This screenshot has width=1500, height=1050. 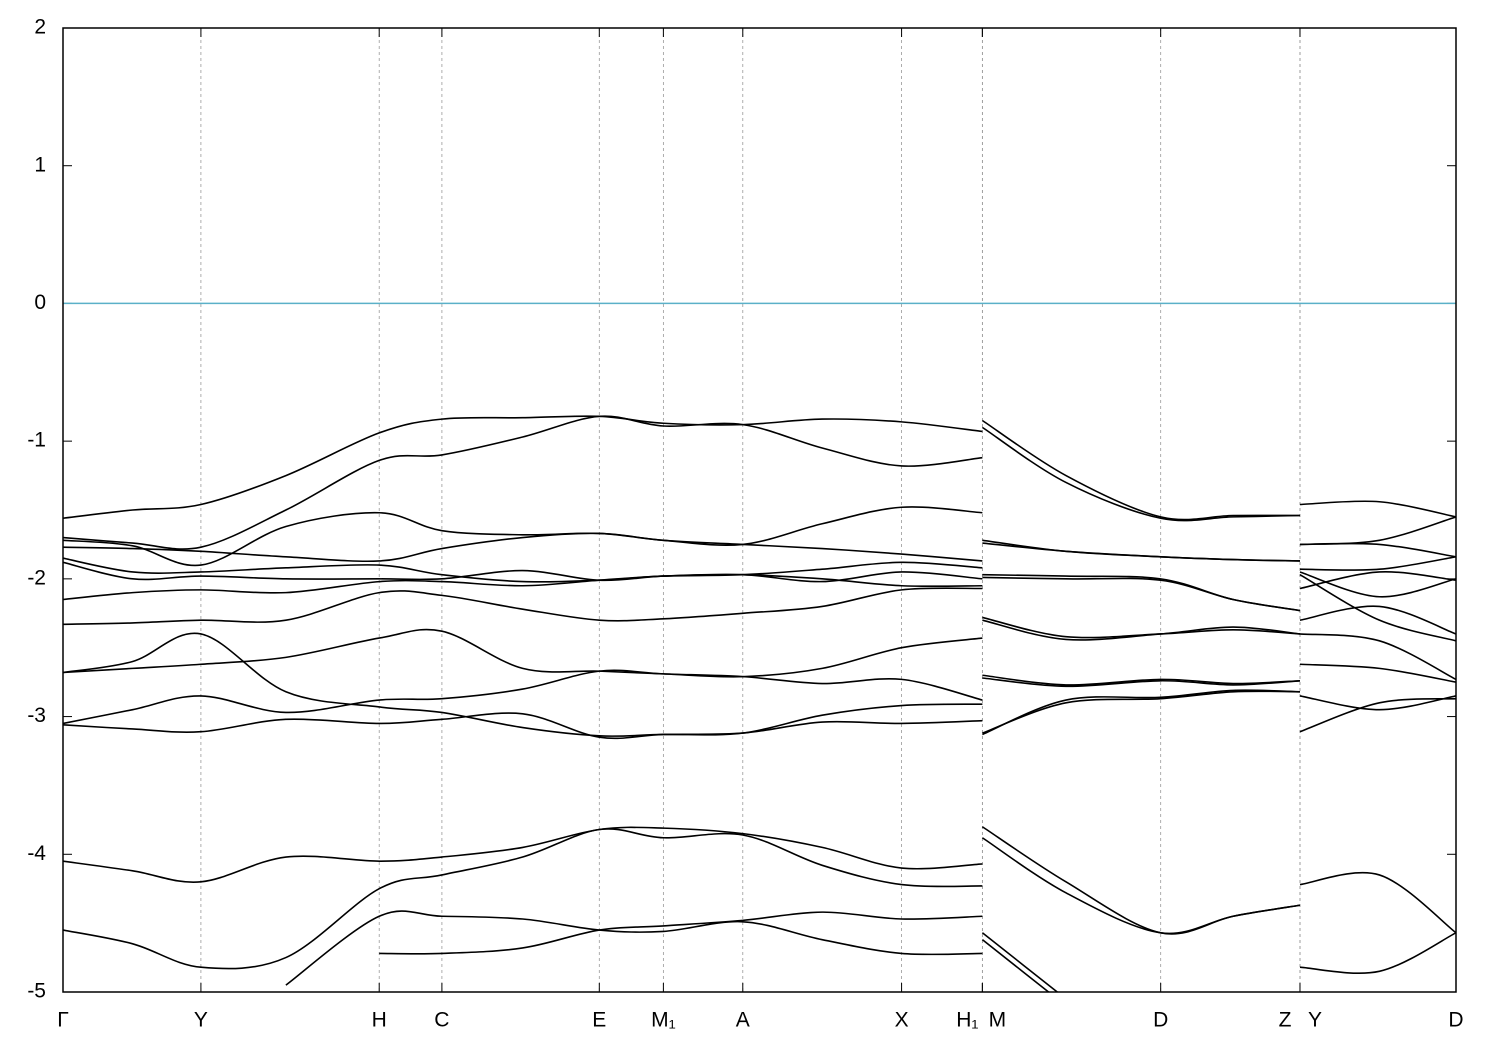 I want to click on x-tick-label: H, so click(x=379, y=1020).